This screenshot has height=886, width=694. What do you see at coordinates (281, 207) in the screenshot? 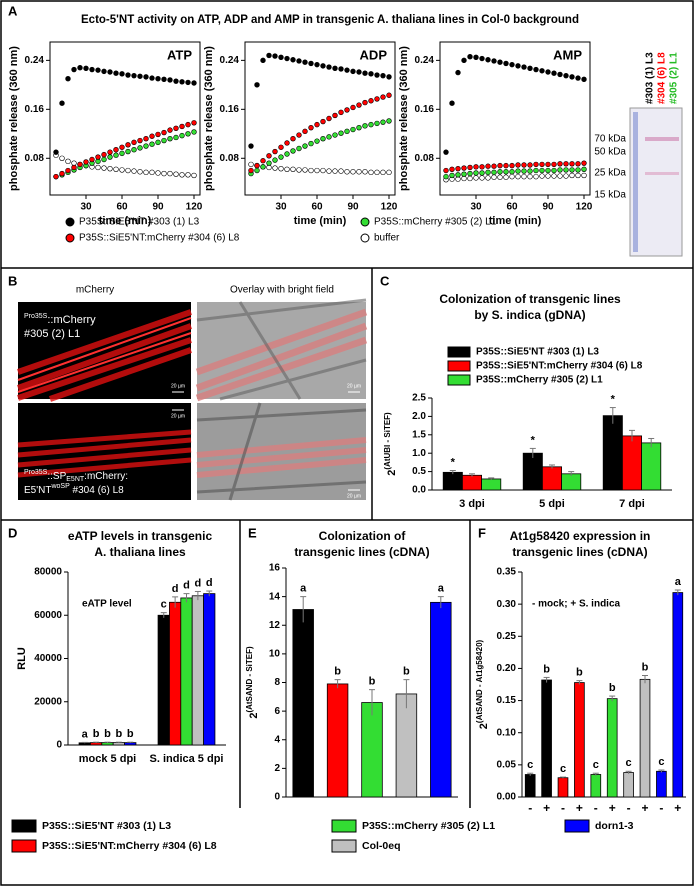
I see `x-tick-label: 30` at bounding box center [281, 207].